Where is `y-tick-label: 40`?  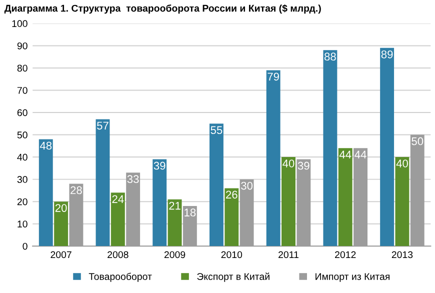
y-tick-label: 40 is located at coordinates (22, 157).